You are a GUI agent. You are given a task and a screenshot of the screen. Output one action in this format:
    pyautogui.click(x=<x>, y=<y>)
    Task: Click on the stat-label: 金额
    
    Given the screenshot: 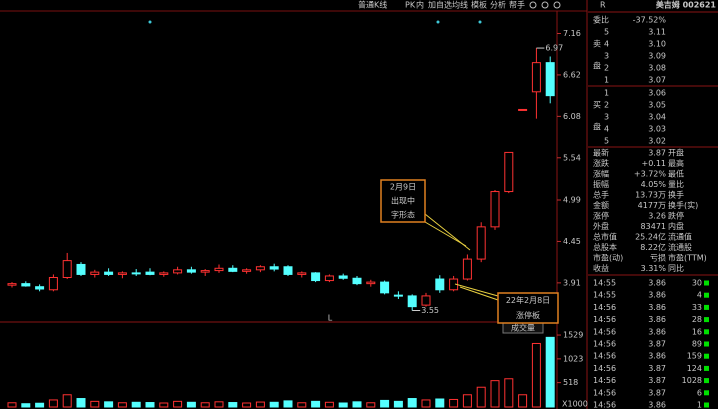 What is the action you would take?
    pyautogui.click(x=601, y=205)
    